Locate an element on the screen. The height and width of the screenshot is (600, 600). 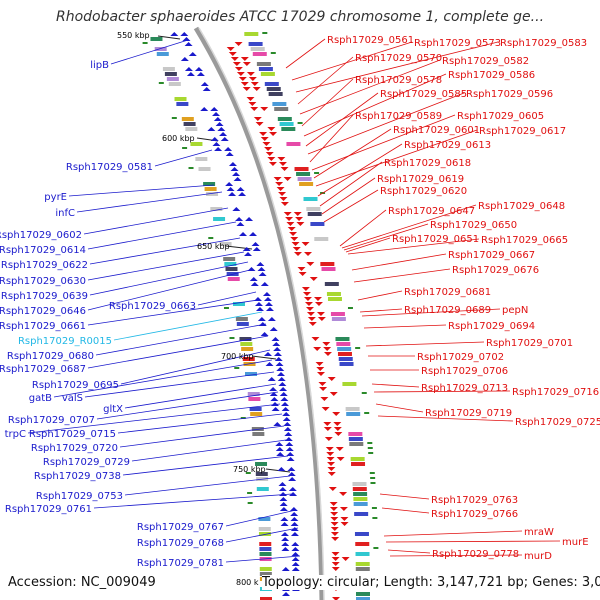
gene-label-Rsph17029_0701: Rsph17029_0701 is located at coordinates (529, 343).